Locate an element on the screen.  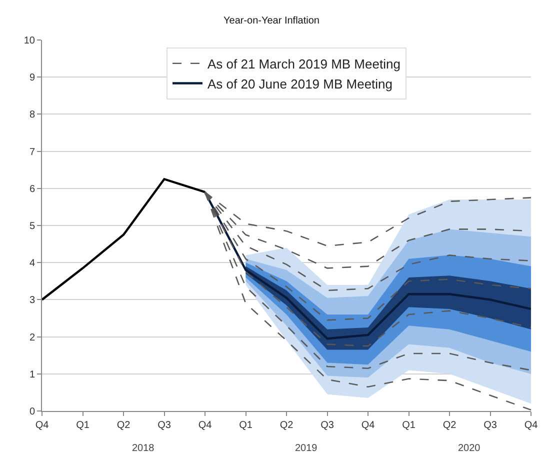
y-tick-label: 0 is located at coordinates (32, 412).